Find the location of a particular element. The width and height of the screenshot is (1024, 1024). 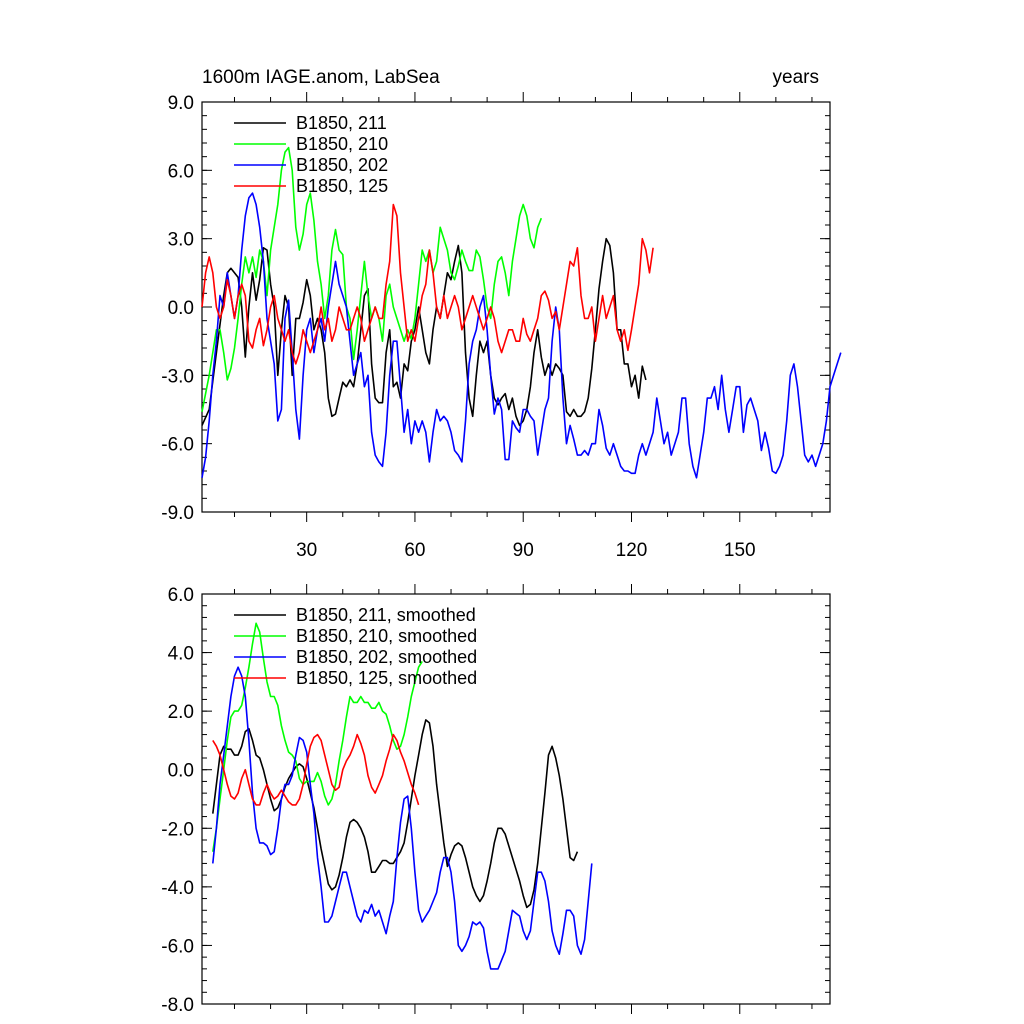

y-tick-label: -8.0 is located at coordinates (177, 1005).